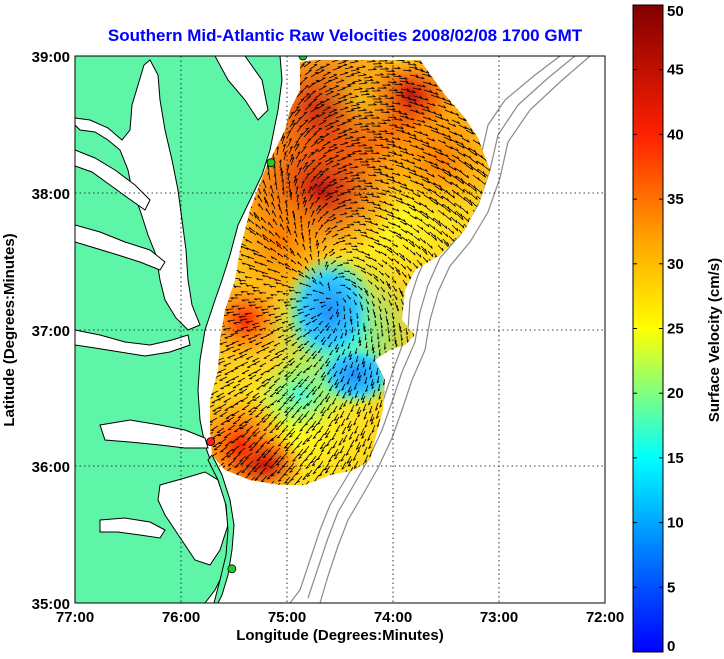 The height and width of the screenshot is (659, 724). I want to click on colorbar, so click(648, 328).